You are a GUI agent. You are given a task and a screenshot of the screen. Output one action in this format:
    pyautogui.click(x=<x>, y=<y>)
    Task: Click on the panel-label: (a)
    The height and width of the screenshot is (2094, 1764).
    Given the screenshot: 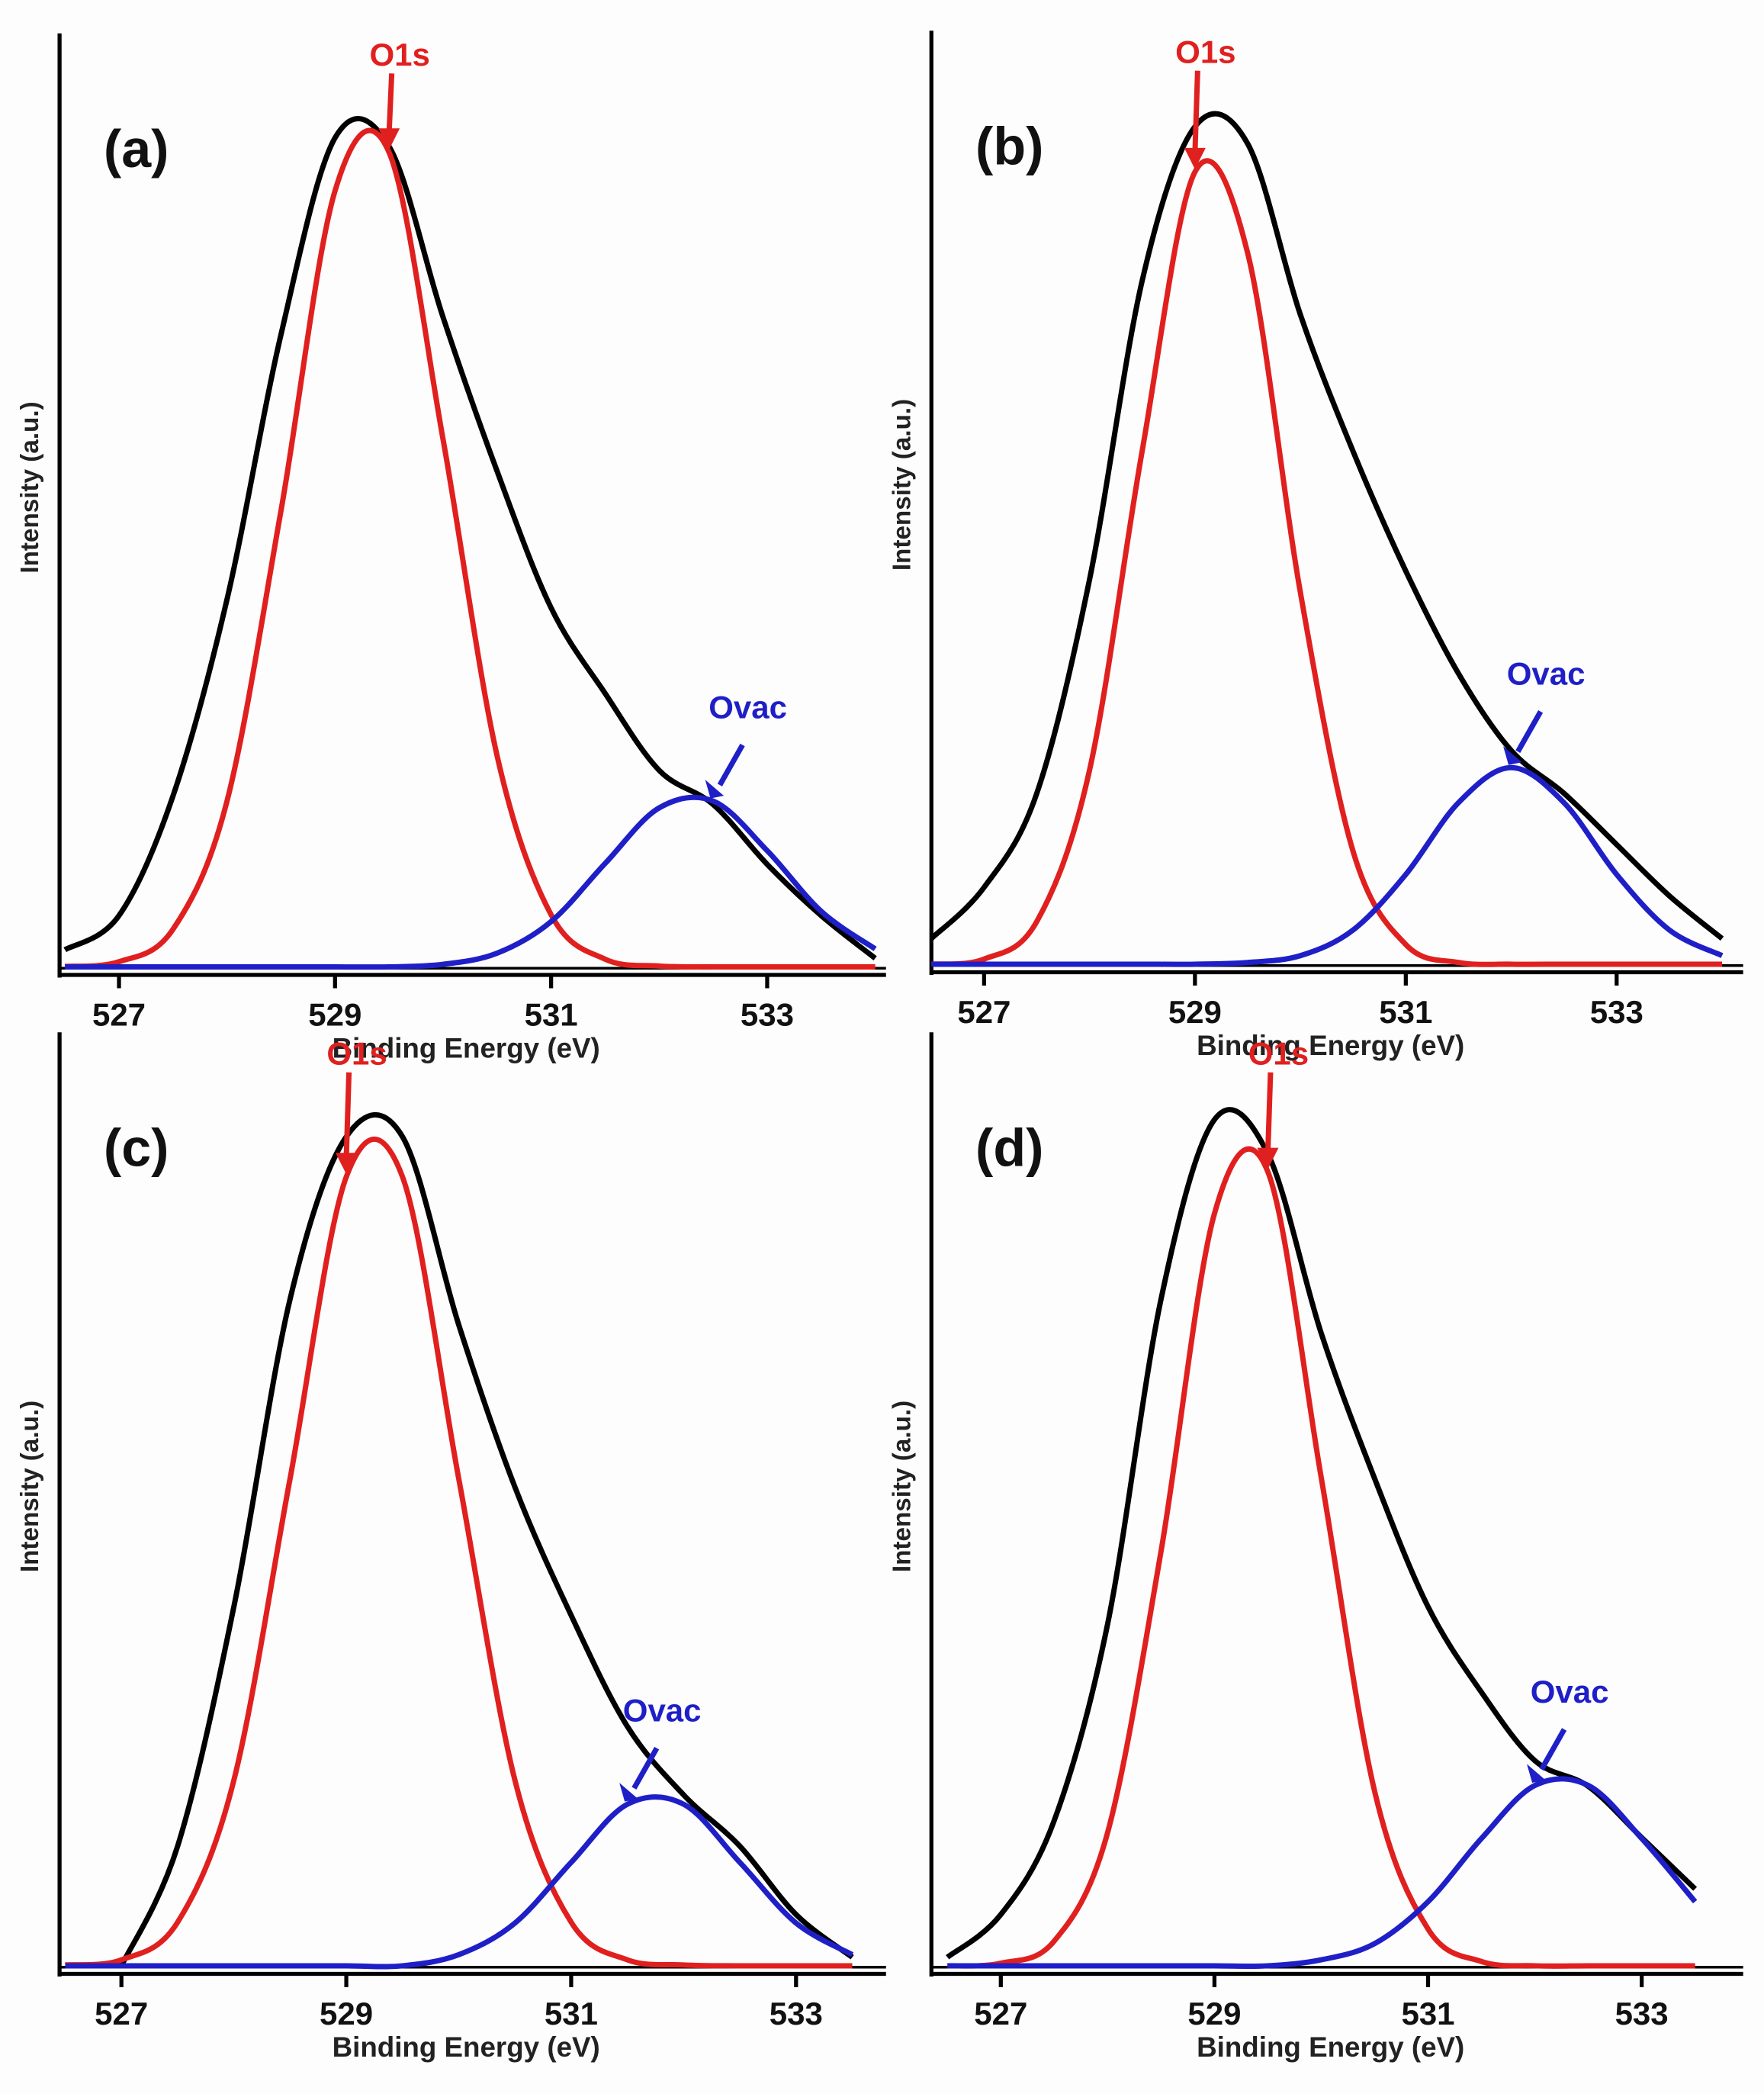 What is the action you would take?
    pyautogui.click(x=136, y=149)
    